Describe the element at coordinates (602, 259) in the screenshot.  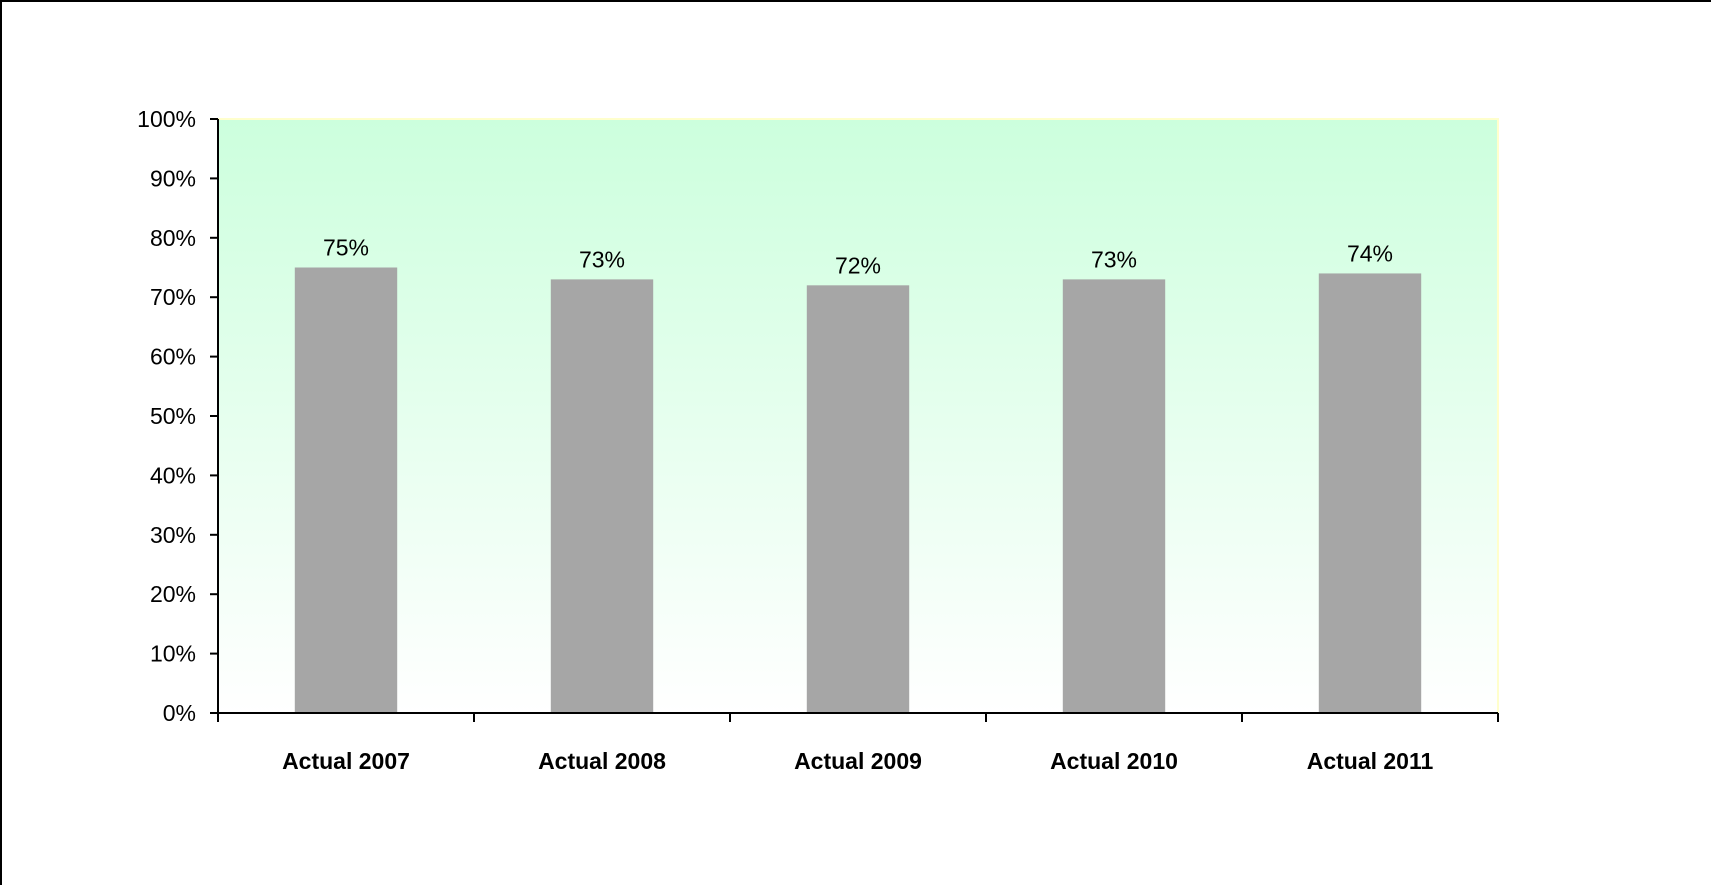
I see `data-label-actual-2008: 73%` at that location.